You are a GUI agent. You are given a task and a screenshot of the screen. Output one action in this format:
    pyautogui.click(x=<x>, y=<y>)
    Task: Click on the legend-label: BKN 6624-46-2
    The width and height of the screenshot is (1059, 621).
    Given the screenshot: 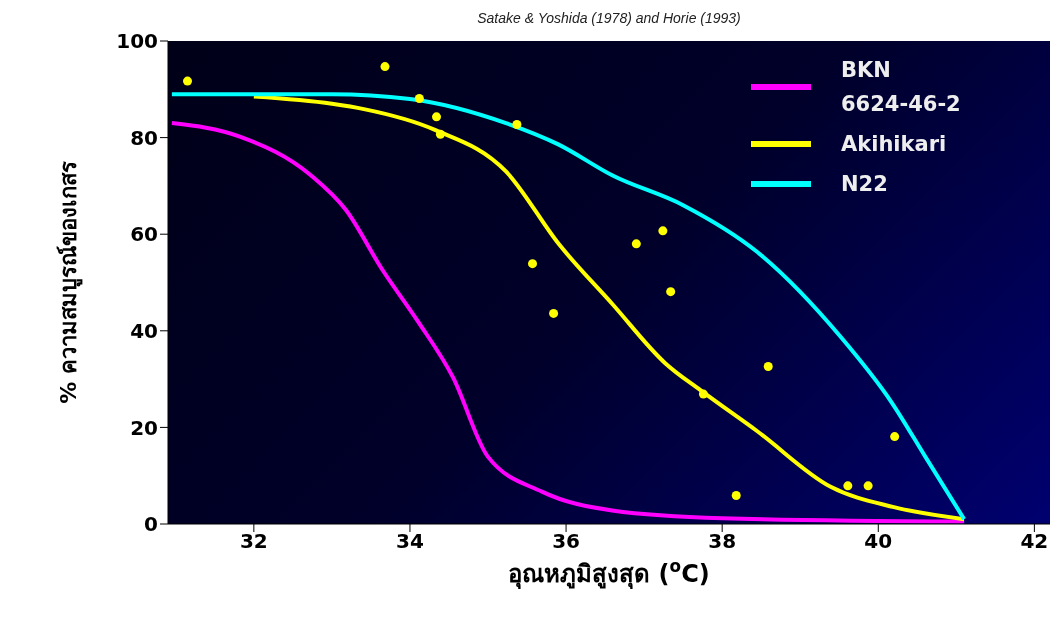 What is the action you would take?
    pyautogui.click(x=901, y=87)
    